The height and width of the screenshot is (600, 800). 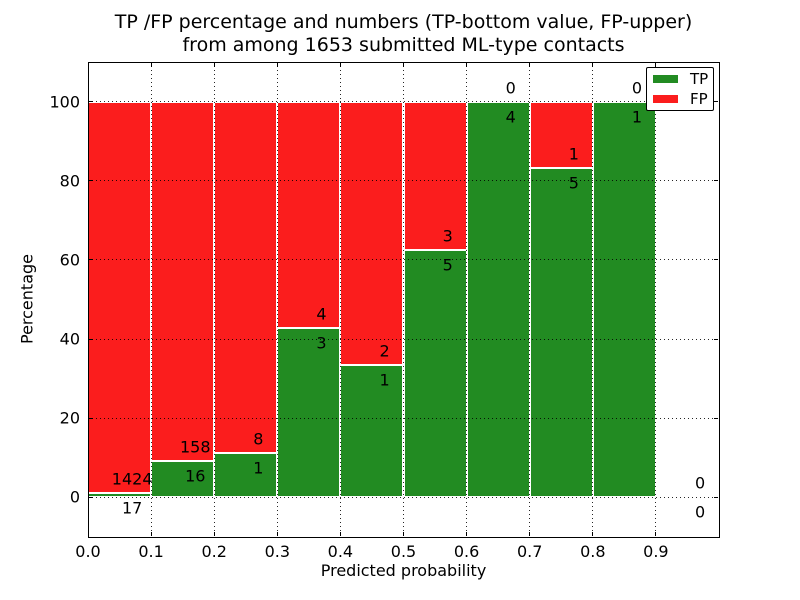 What do you see at coordinates (277, 551) in the screenshot?
I see `x-tick-label: 0.3` at bounding box center [277, 551].